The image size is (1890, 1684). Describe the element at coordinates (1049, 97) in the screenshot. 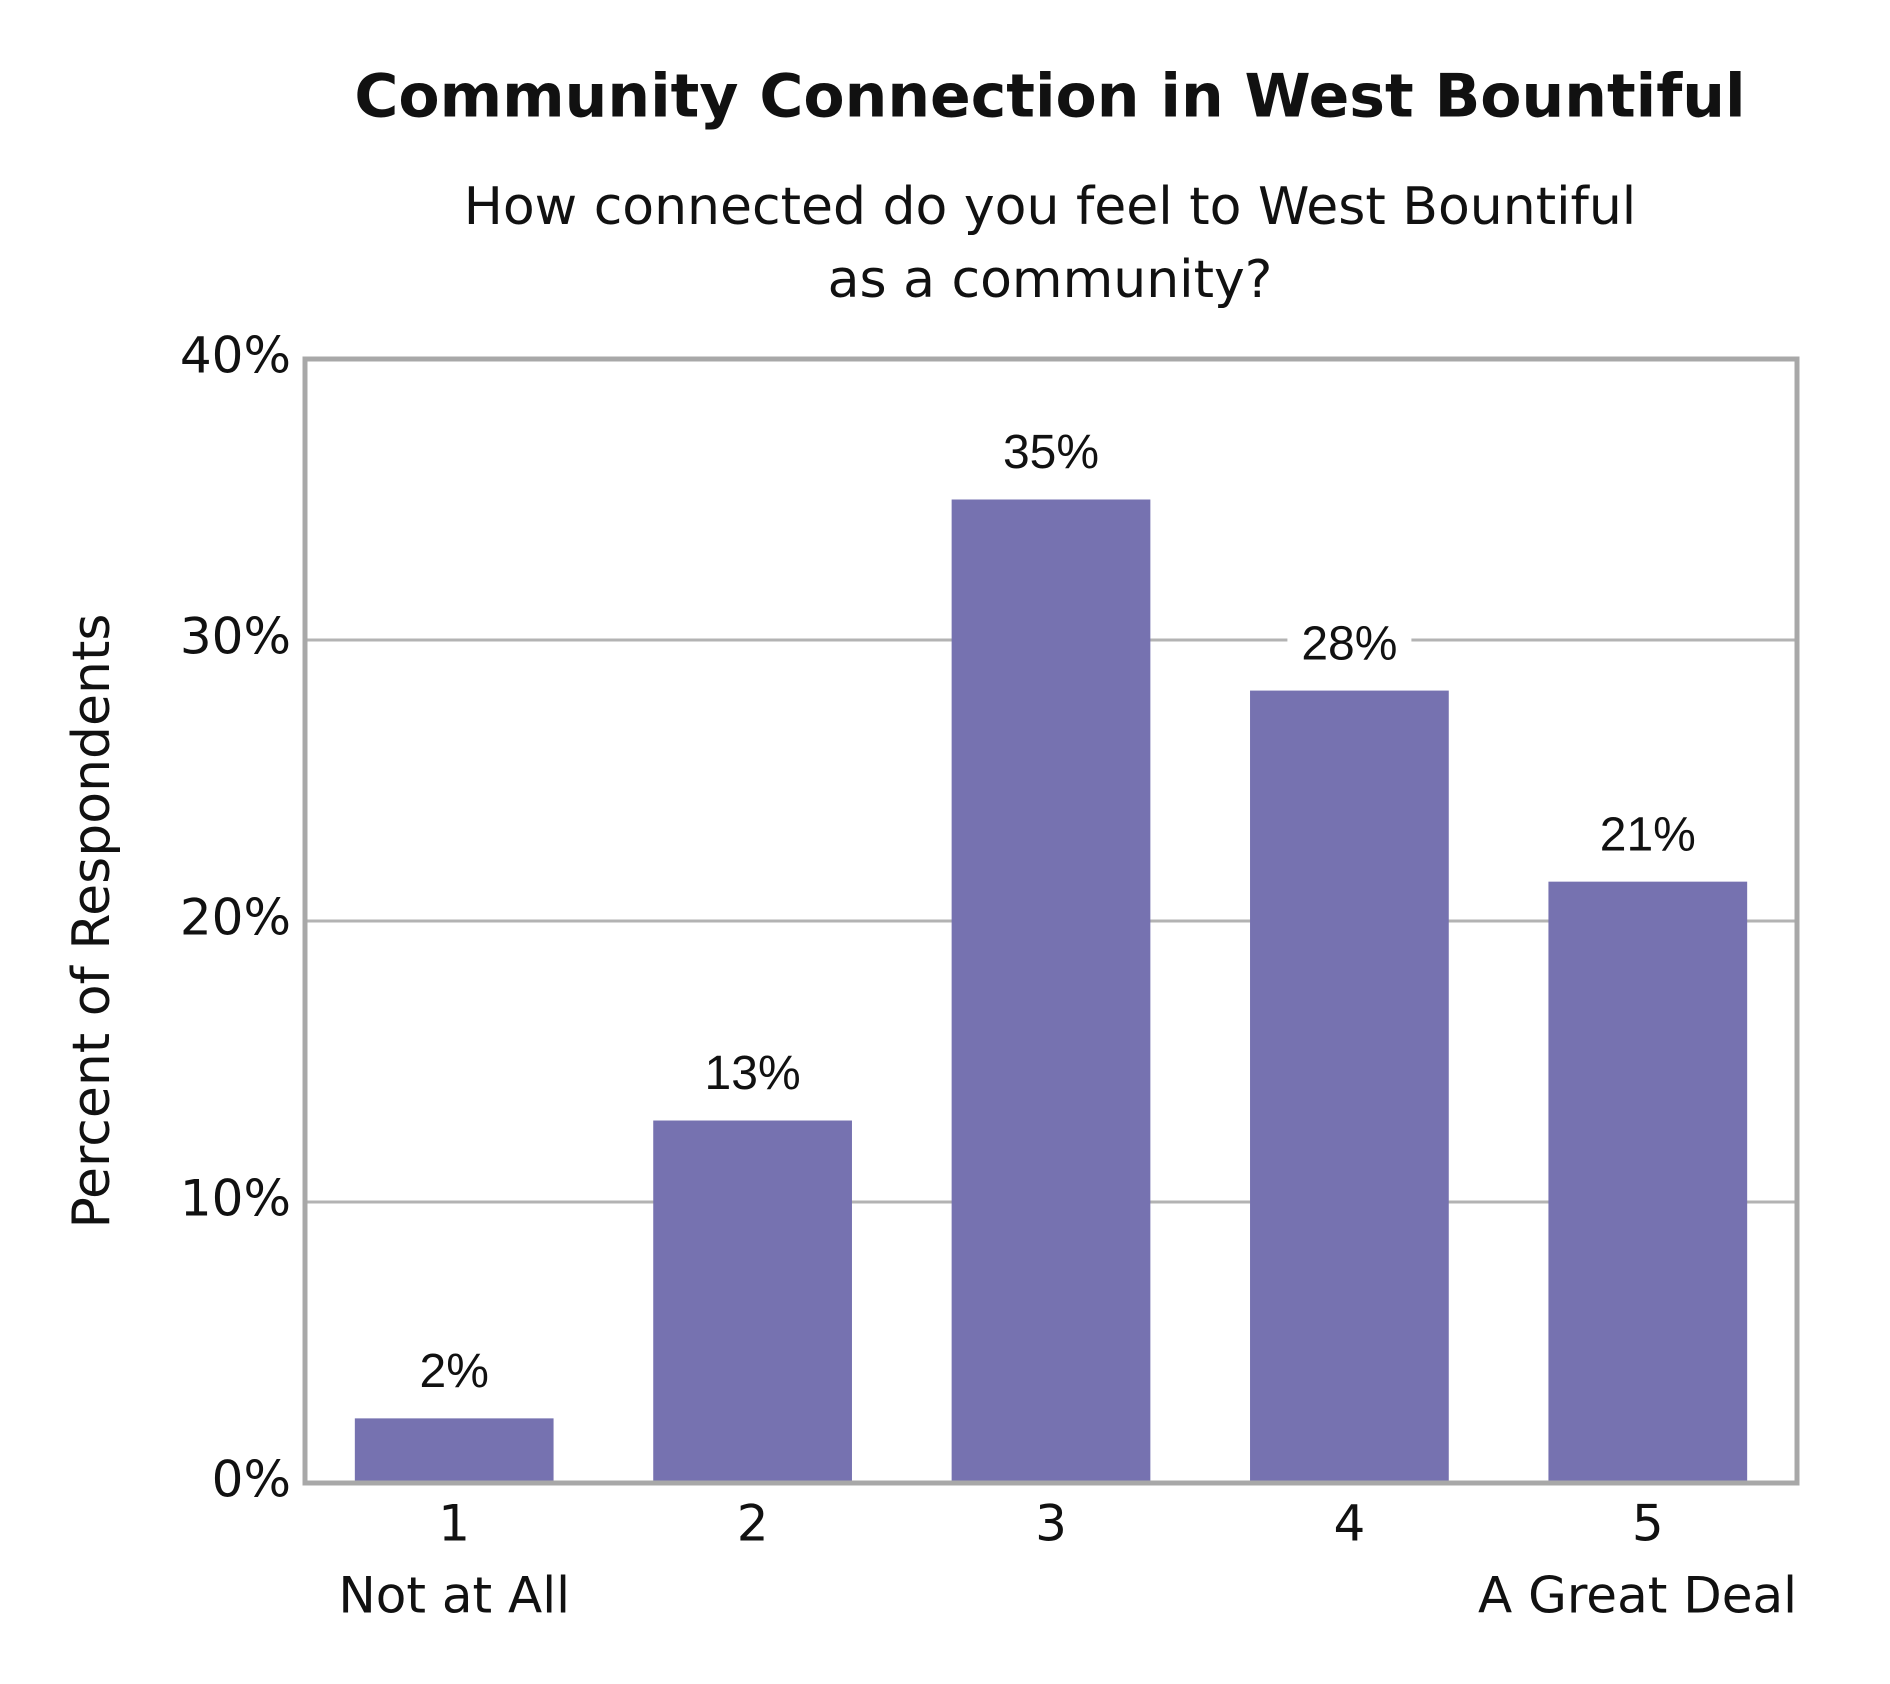

I see `chart-title: Community Connection in West Bountiful` at that location.